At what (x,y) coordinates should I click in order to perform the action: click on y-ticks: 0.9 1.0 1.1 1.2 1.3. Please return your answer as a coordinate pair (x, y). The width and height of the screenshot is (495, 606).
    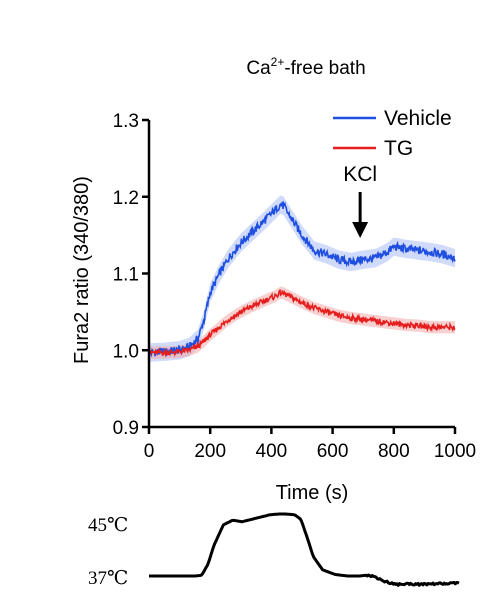
    Looking at the image, I should click on (131, 275).